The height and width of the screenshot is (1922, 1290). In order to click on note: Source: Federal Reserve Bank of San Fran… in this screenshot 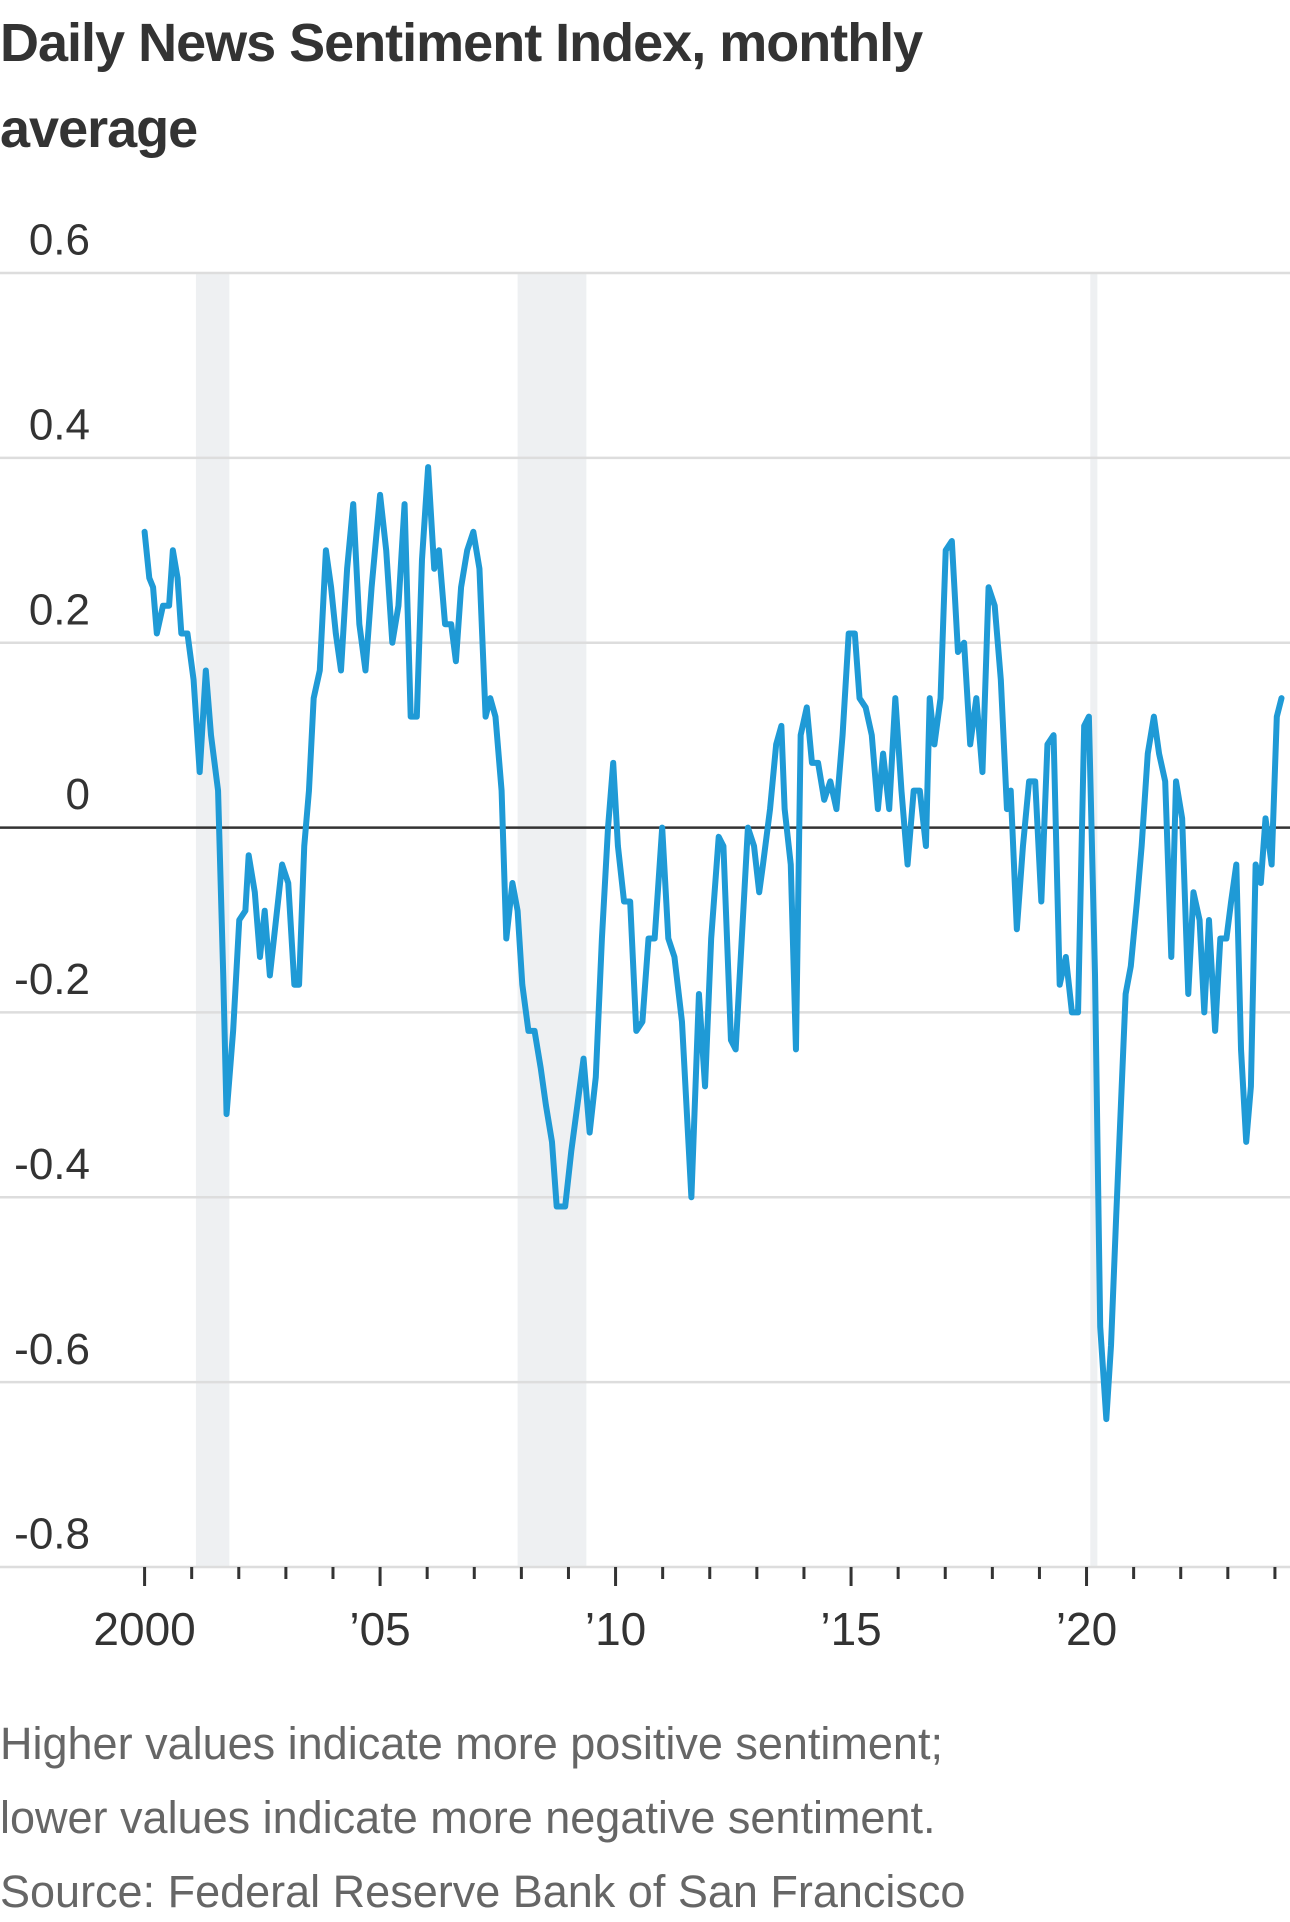, I will do `click(482, 1891)`.